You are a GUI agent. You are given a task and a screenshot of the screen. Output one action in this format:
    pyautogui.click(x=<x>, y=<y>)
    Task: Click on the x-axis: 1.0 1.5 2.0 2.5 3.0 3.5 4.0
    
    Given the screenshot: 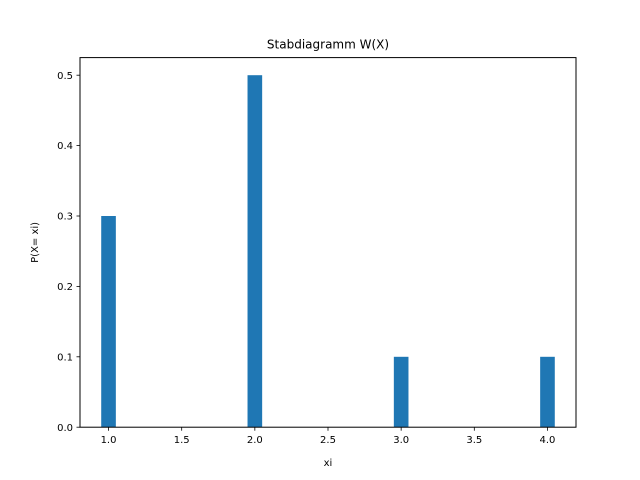 What is the action you would take?
    pyautogui.click(x=328, y=436)
    